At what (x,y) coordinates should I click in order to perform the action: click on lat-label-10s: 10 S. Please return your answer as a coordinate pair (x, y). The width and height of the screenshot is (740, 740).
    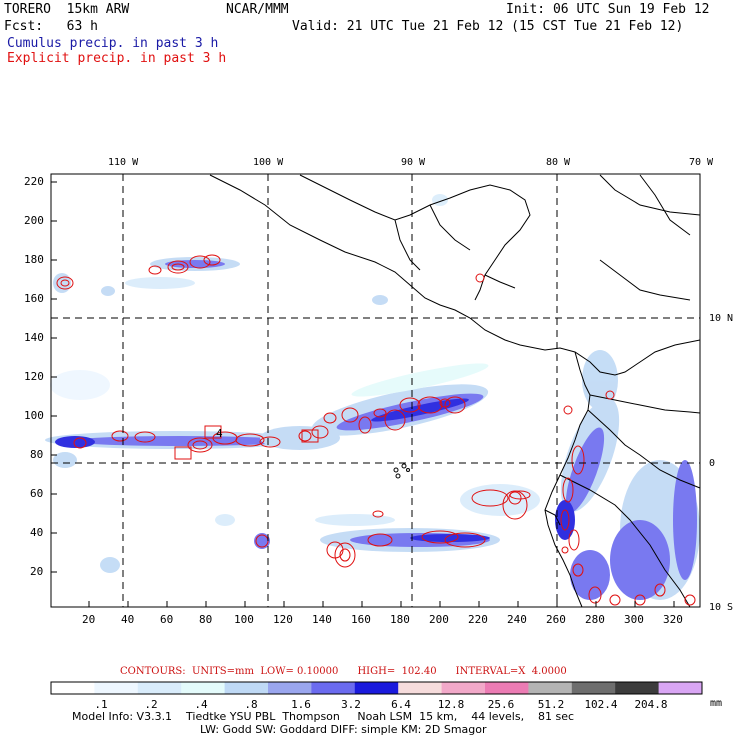
    Looking at the image, I should click on (721, 607).